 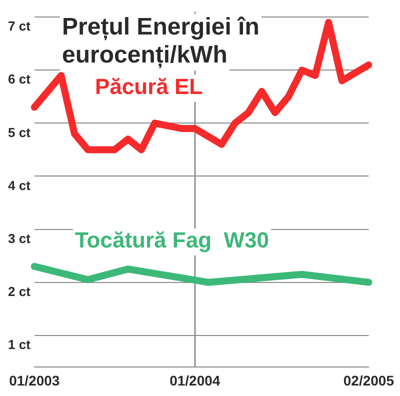 I want to click on y-tick-label: 4 ct, so click(x=20, y=185).